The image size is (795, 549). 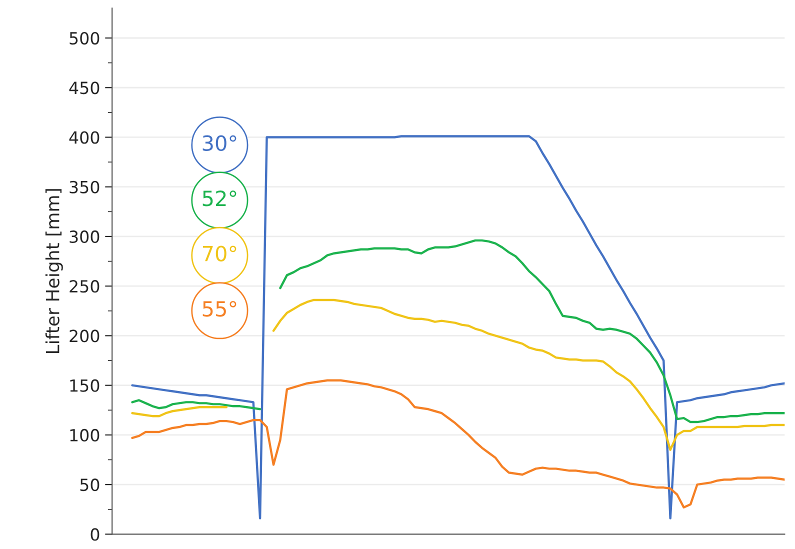 What do you see at coordinates (219, 198) in the screenshot?
I see `text: 52°` at bounding box center [219, 198].